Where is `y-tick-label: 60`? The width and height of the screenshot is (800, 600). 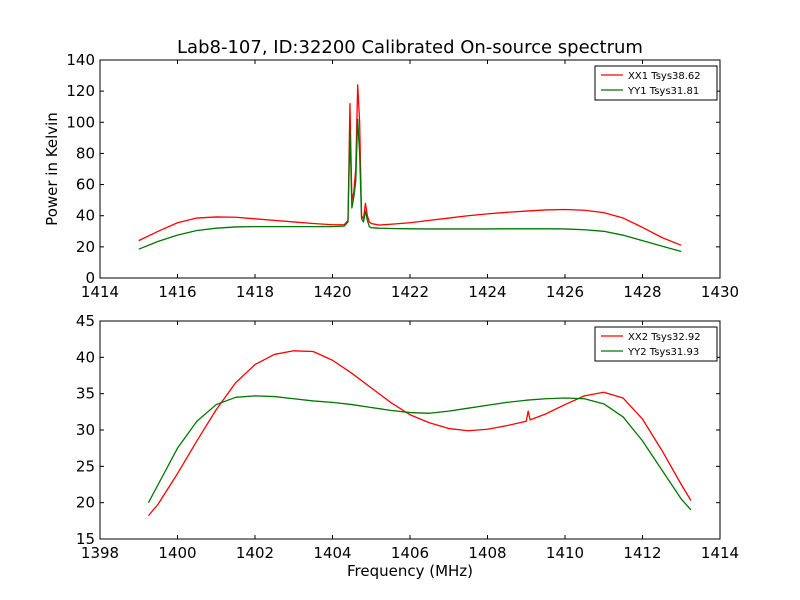 y-tick-label: 60 is located at coordinates (85, 185).